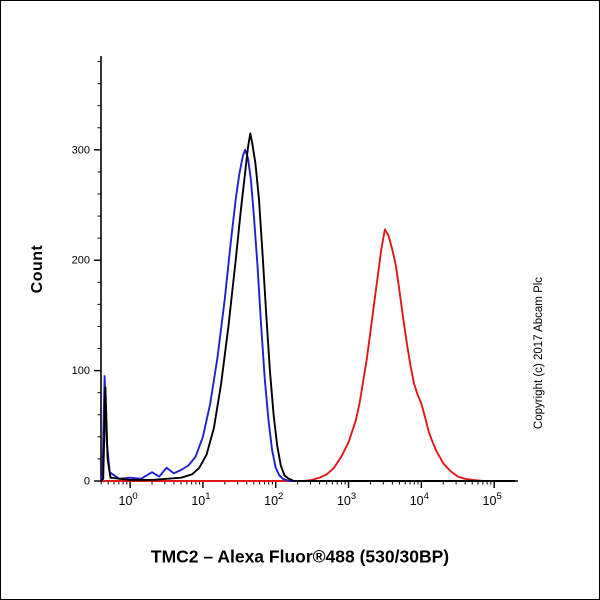 Image resolution: width=600 pixels, height=600 pixels. I want to click on y-tick-label: 200, so click(81, 261).